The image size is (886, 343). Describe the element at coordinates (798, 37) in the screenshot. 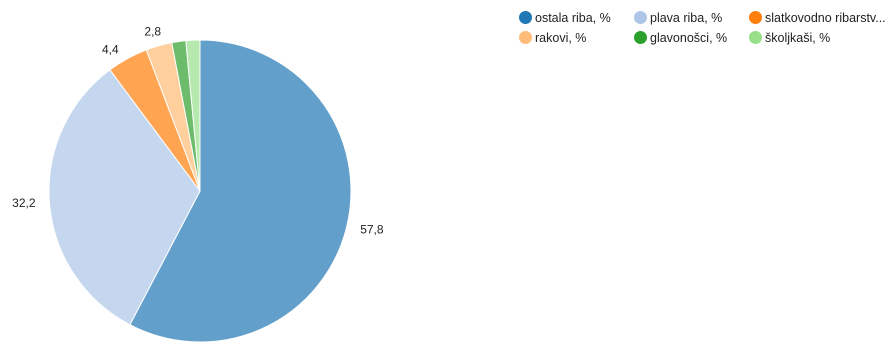

I see `legend-label: školjkaši, %` at that location.